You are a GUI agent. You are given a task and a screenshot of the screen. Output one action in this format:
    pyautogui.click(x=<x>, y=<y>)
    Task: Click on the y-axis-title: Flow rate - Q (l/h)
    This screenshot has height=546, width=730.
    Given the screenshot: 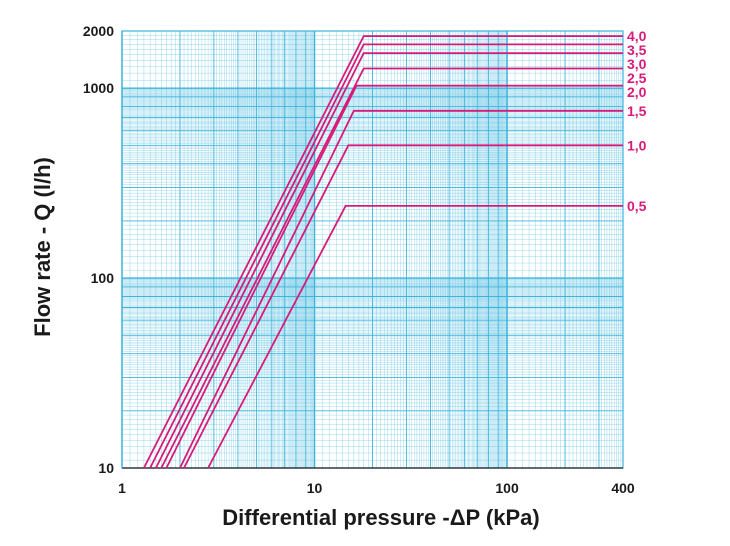 What is the action you would take?
    pyautogui.click(x=42, y=247)
    